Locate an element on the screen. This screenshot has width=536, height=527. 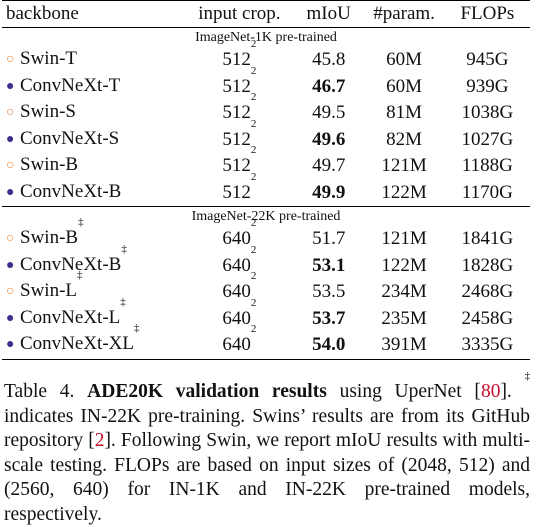
table-row: ● ConvNeXt-L‡ 6402 53.7 235M 2458G is located at coordinates (266, 314).